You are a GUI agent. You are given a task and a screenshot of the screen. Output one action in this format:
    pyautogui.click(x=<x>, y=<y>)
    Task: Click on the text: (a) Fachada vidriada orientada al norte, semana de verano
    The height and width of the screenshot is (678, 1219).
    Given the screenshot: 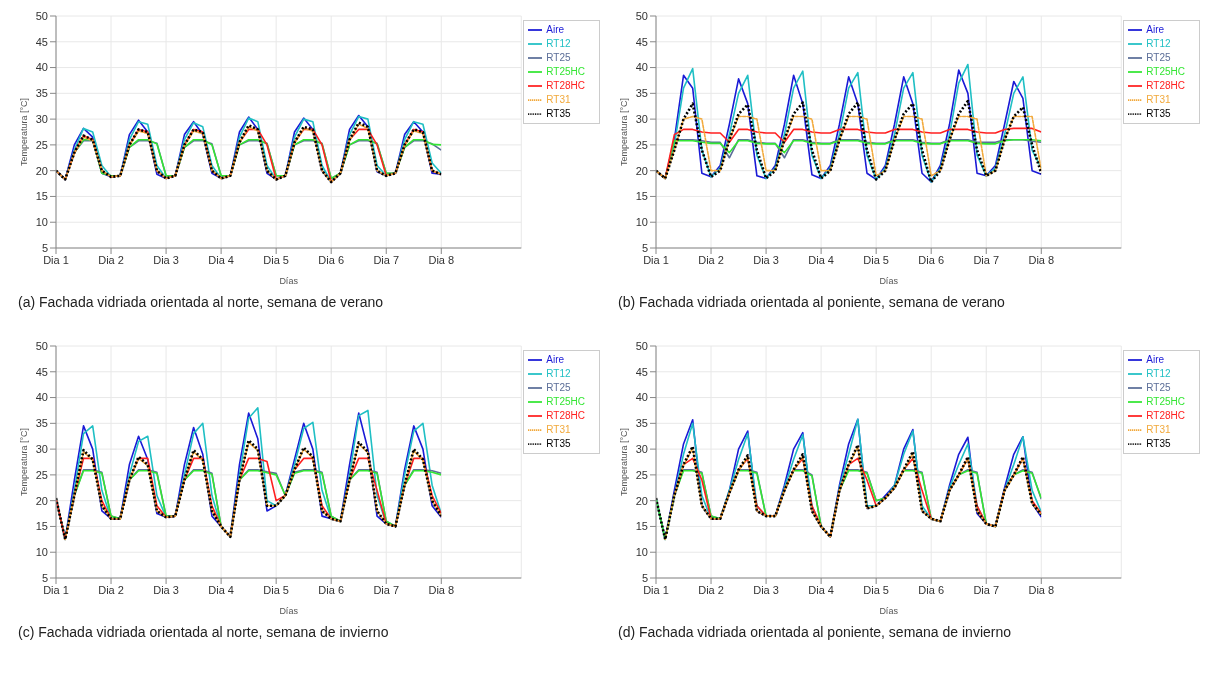 What is the action you would take?
    pyautogui.click(x=200, y=301)
    